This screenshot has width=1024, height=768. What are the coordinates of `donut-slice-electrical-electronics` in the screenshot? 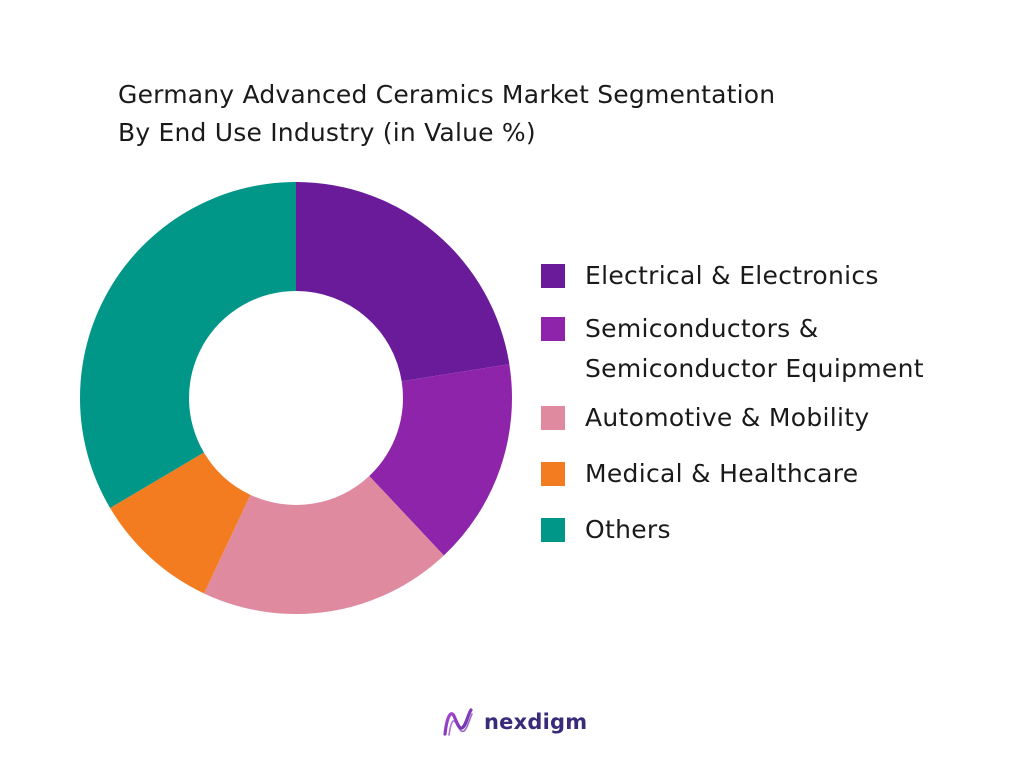 It's located at (403, 282).